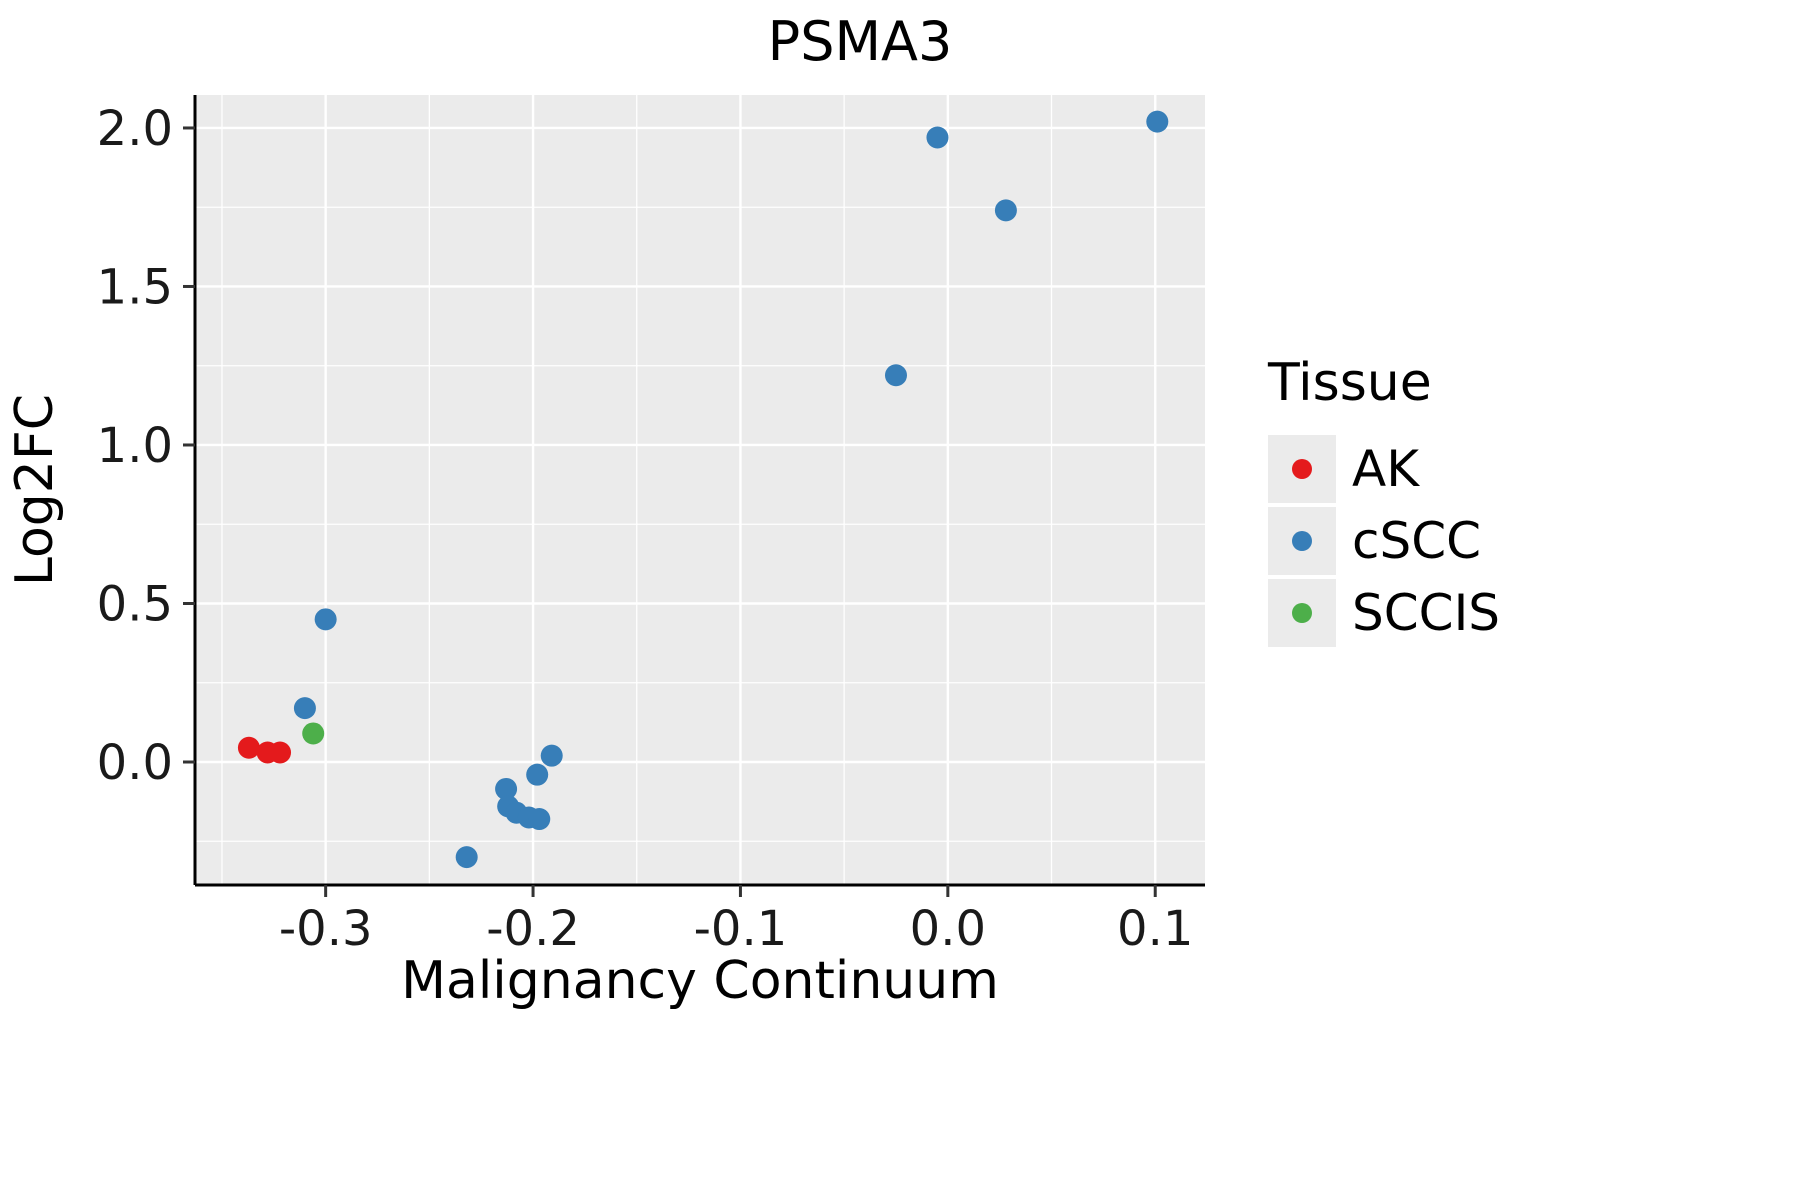 Image resolution: width=1800 pixels, height=1204 pixels. I want to click on y-tick-labels: 0.0 0.5 1.0 1.5 2.0, so click(135, 446).